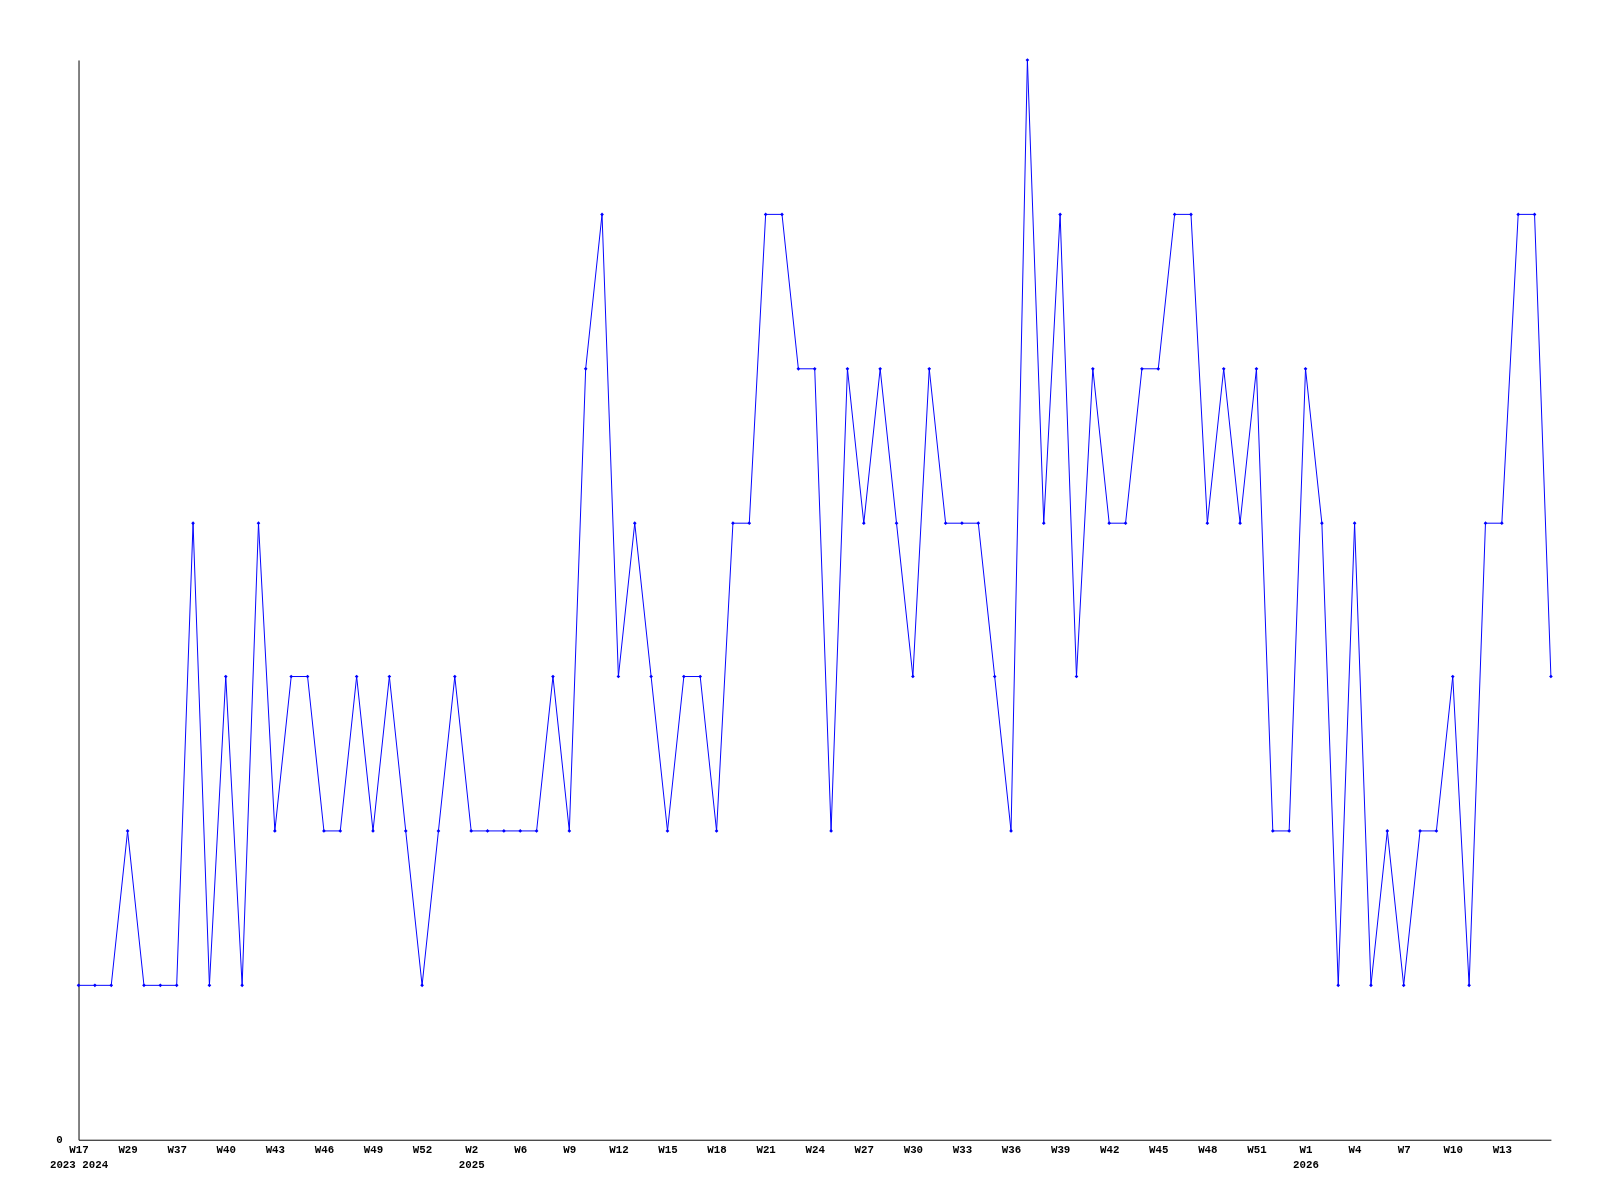 The width and height of the screenshot is (1600, 1200). Describe the element at coordinates (619, 1149) in the screenshot. I see `x-tick-label: W12` at that location.